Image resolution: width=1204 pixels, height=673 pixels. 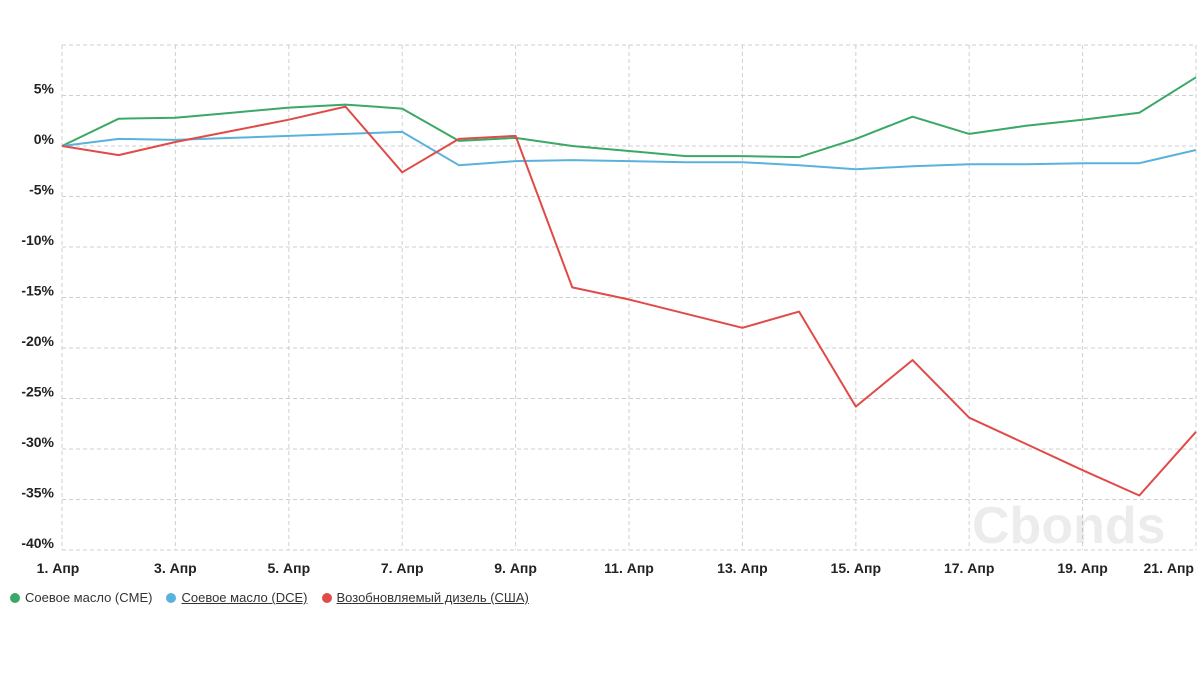 I want to click on legend-item-diesel: Возобновляемый дизель (США), so click(x=425, y=597).